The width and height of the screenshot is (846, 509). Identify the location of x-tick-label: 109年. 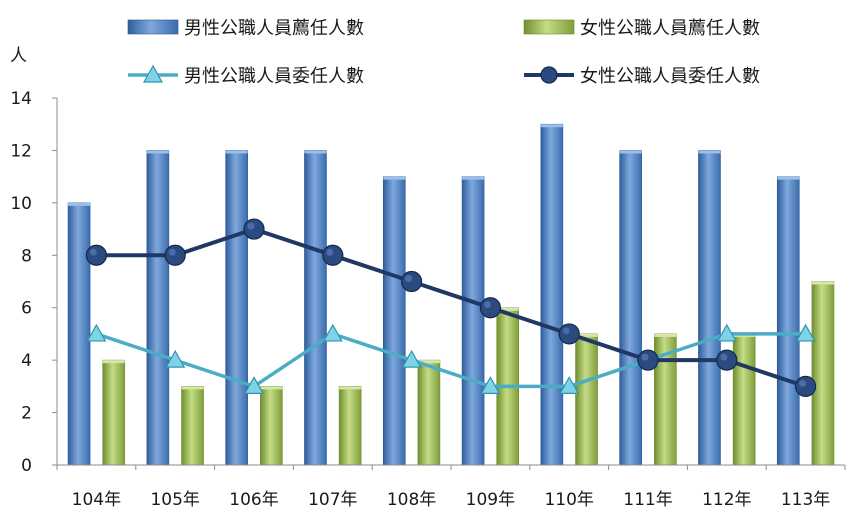
(490, 499).